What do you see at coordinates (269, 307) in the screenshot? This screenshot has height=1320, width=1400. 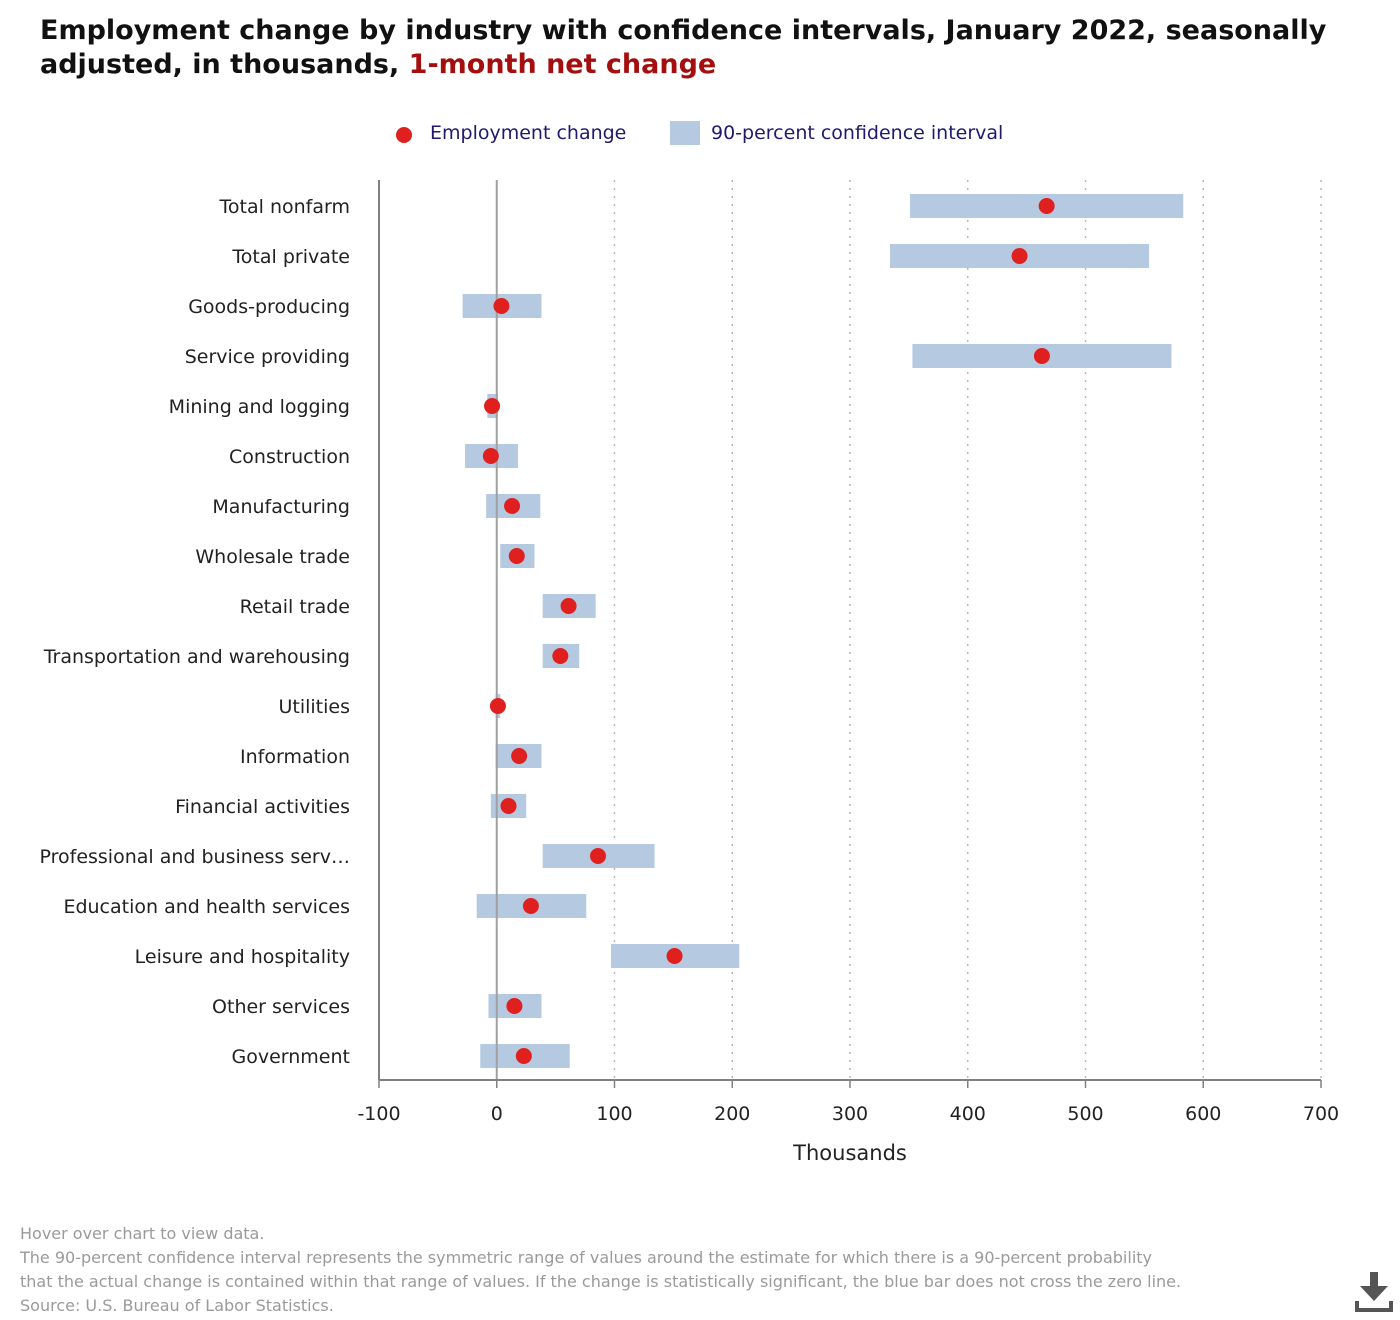 I see `category-label: Goods-producing` at bounding box center [269, 307].